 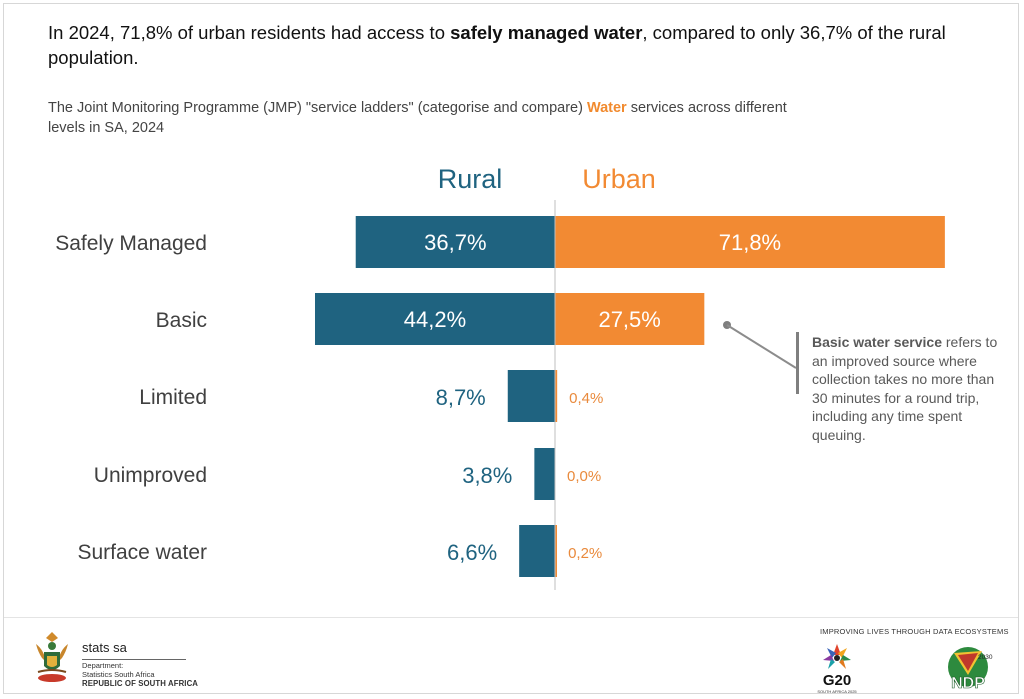 What do you see at coordinates (150, 475) in the screenshot?
I see `category-label: Unimproved` at bounding box center [150, 475].